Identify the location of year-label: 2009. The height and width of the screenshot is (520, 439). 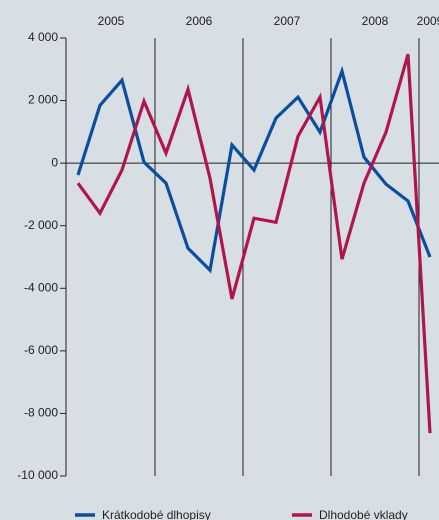
(428, 21).